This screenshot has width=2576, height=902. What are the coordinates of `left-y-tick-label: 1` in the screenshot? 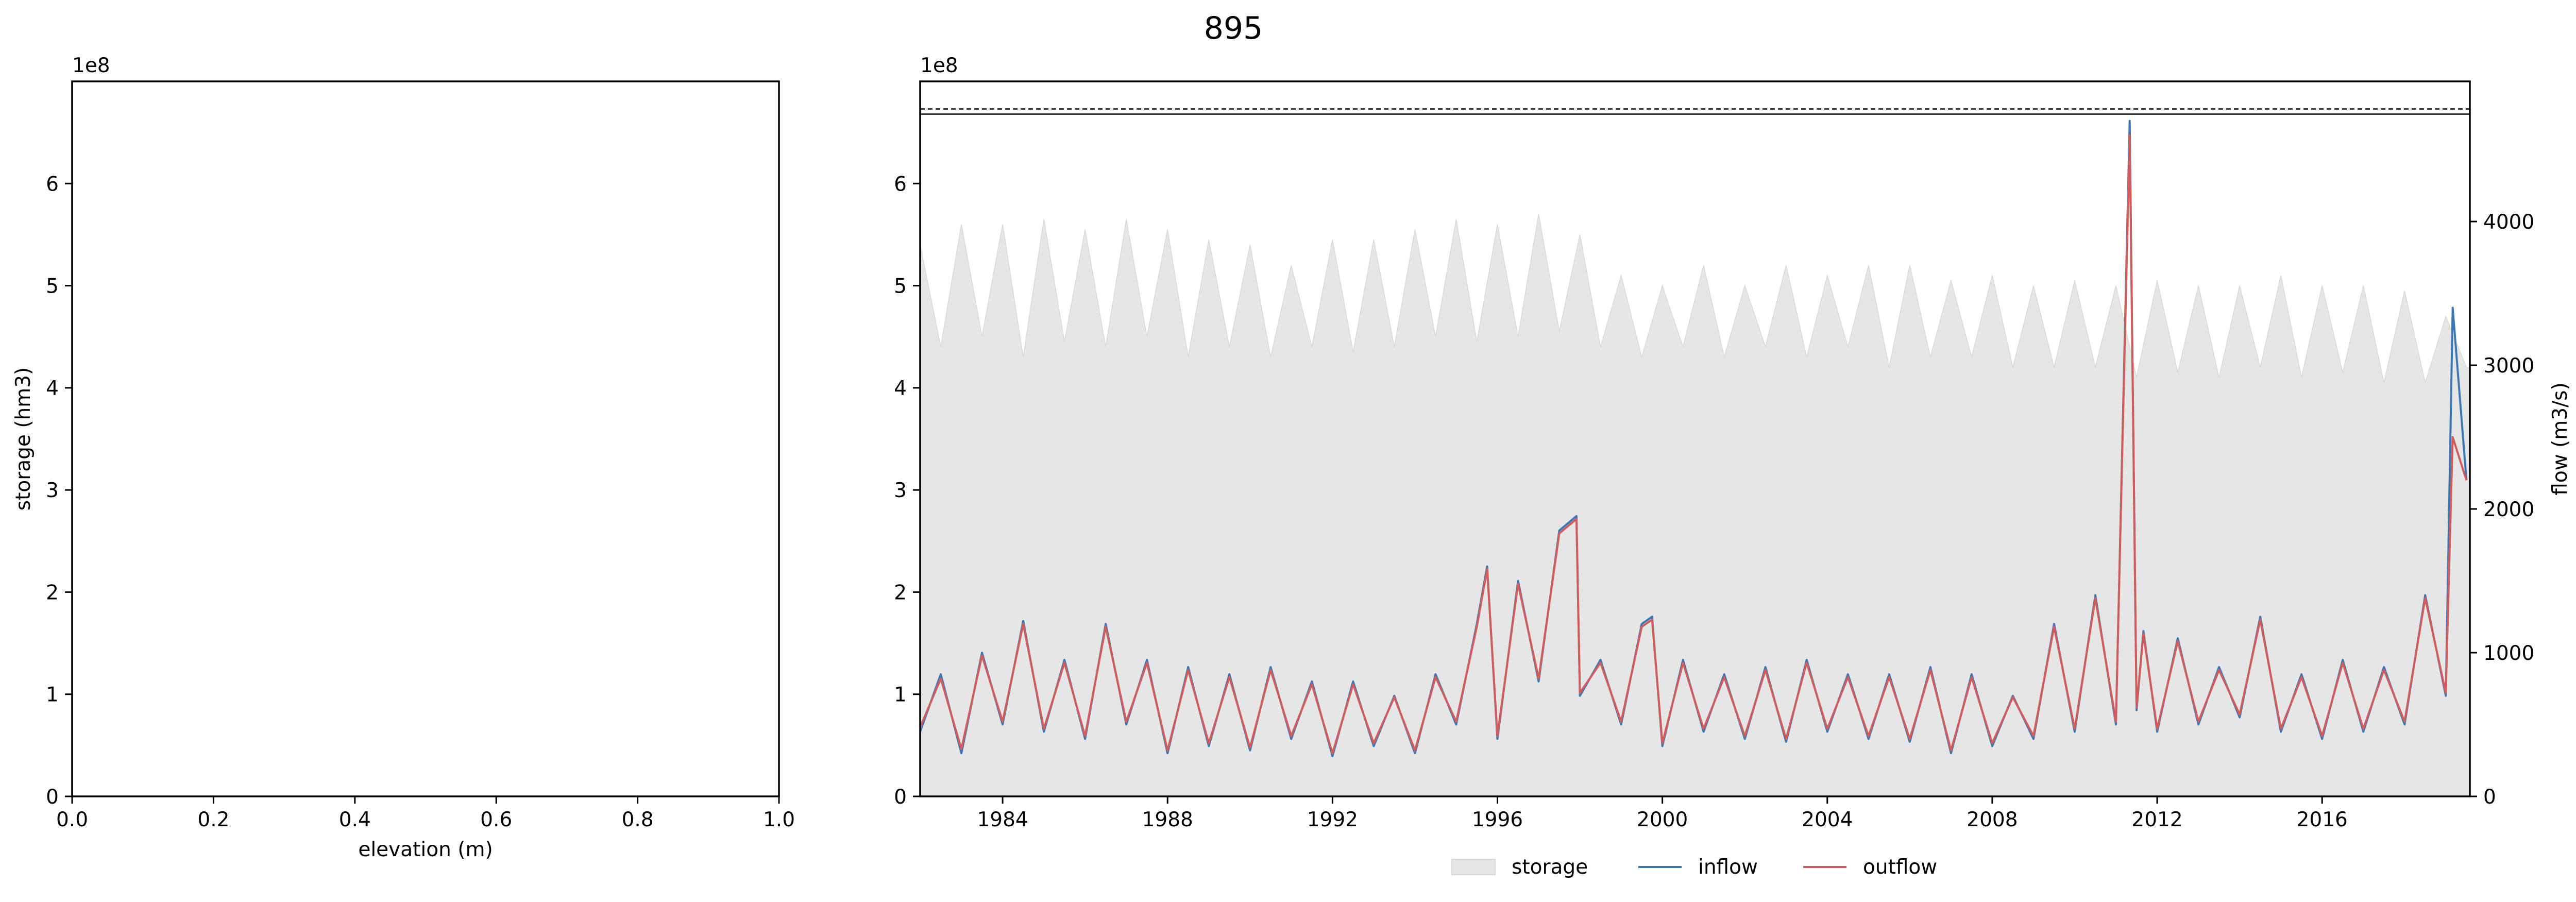 It's located at (52, 695).